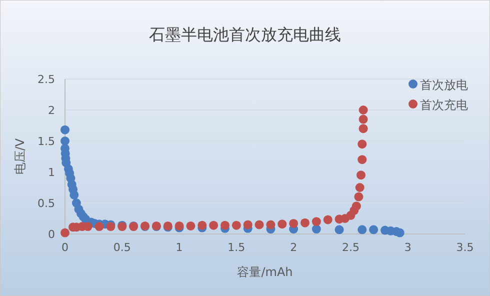 The image size is (490, 296). I want to click on y-tick-label: 0, so click(51, 234).